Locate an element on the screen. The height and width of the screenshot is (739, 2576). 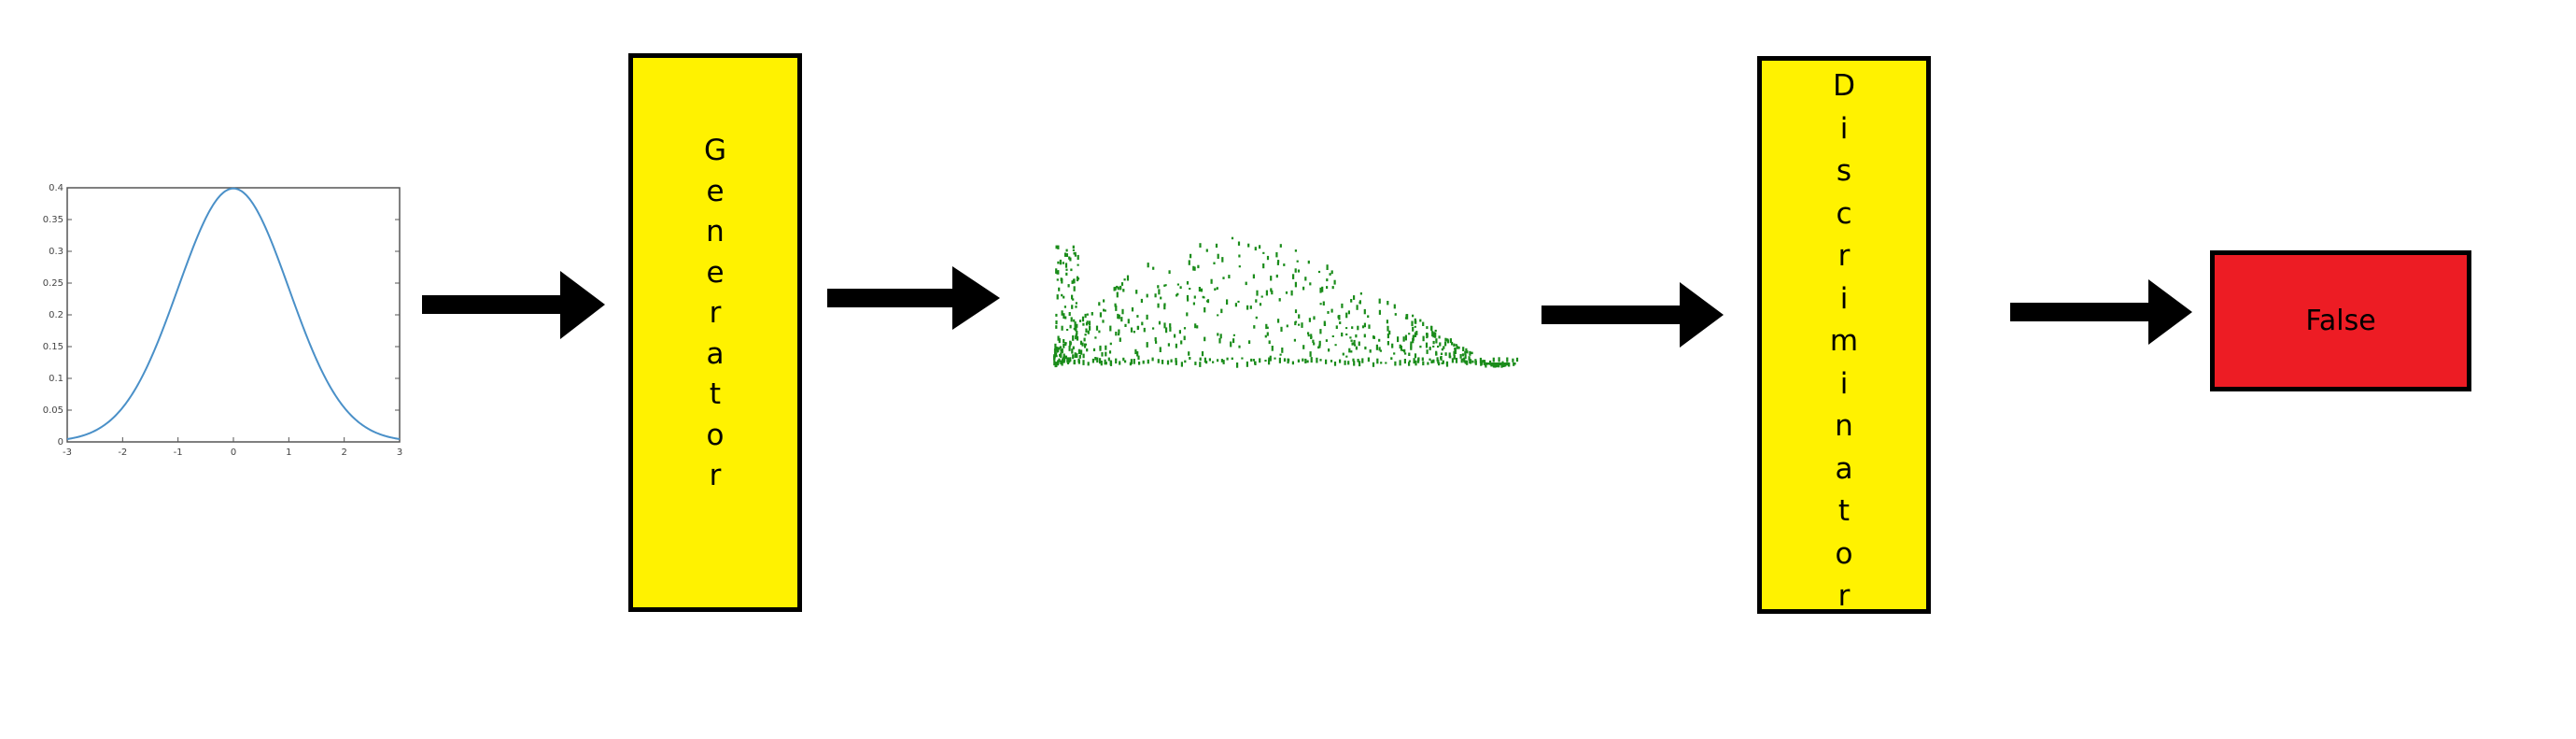
generator-letter: e is located at coordinates (715, 273).